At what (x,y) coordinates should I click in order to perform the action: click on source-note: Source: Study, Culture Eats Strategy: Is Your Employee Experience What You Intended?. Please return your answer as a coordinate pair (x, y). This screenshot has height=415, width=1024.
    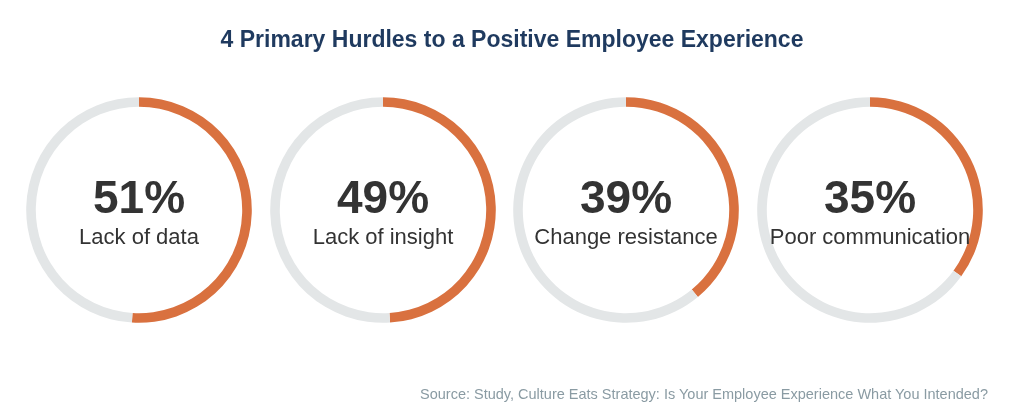
    Looking at the image, I should click on (704, 394).